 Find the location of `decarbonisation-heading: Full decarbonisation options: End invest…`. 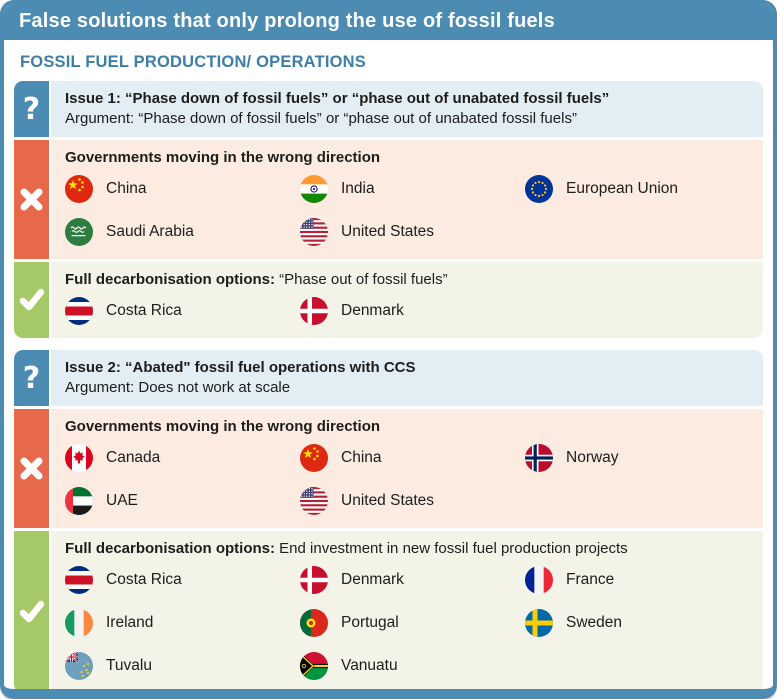

decarbonisation-heading: Full decarbonisation options: End invest… is located at coordinates (346, 548).